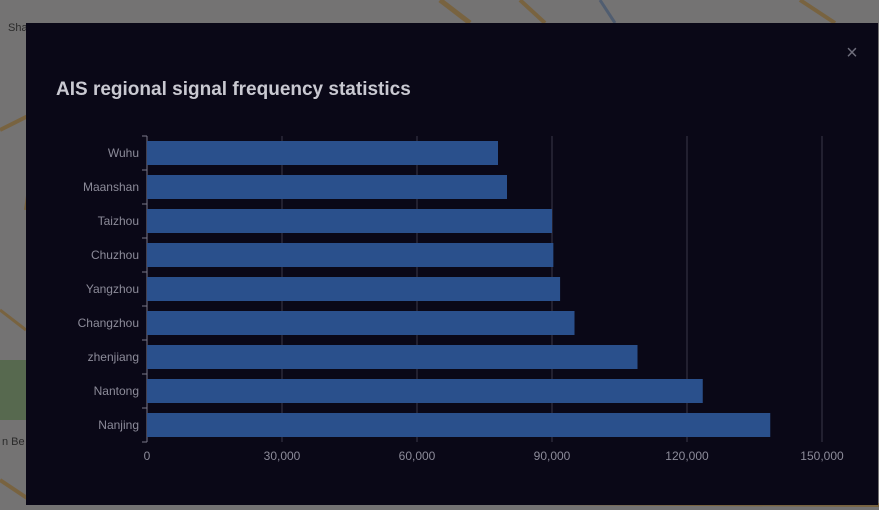  Describe the element at coordinates (18, 28) in the screenshot. I see `map-label-top: Sha` at that location.